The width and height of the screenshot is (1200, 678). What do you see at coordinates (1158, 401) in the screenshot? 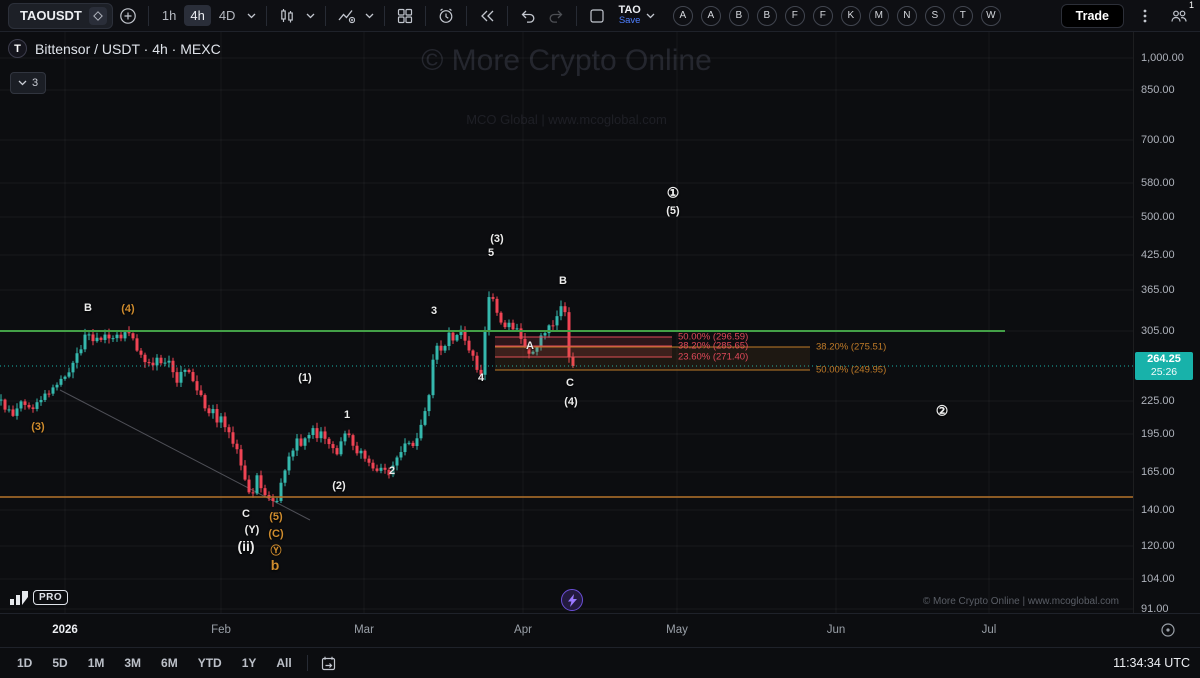
I see `price-axis-label: 225.00` at bounding box center [1158, 401].